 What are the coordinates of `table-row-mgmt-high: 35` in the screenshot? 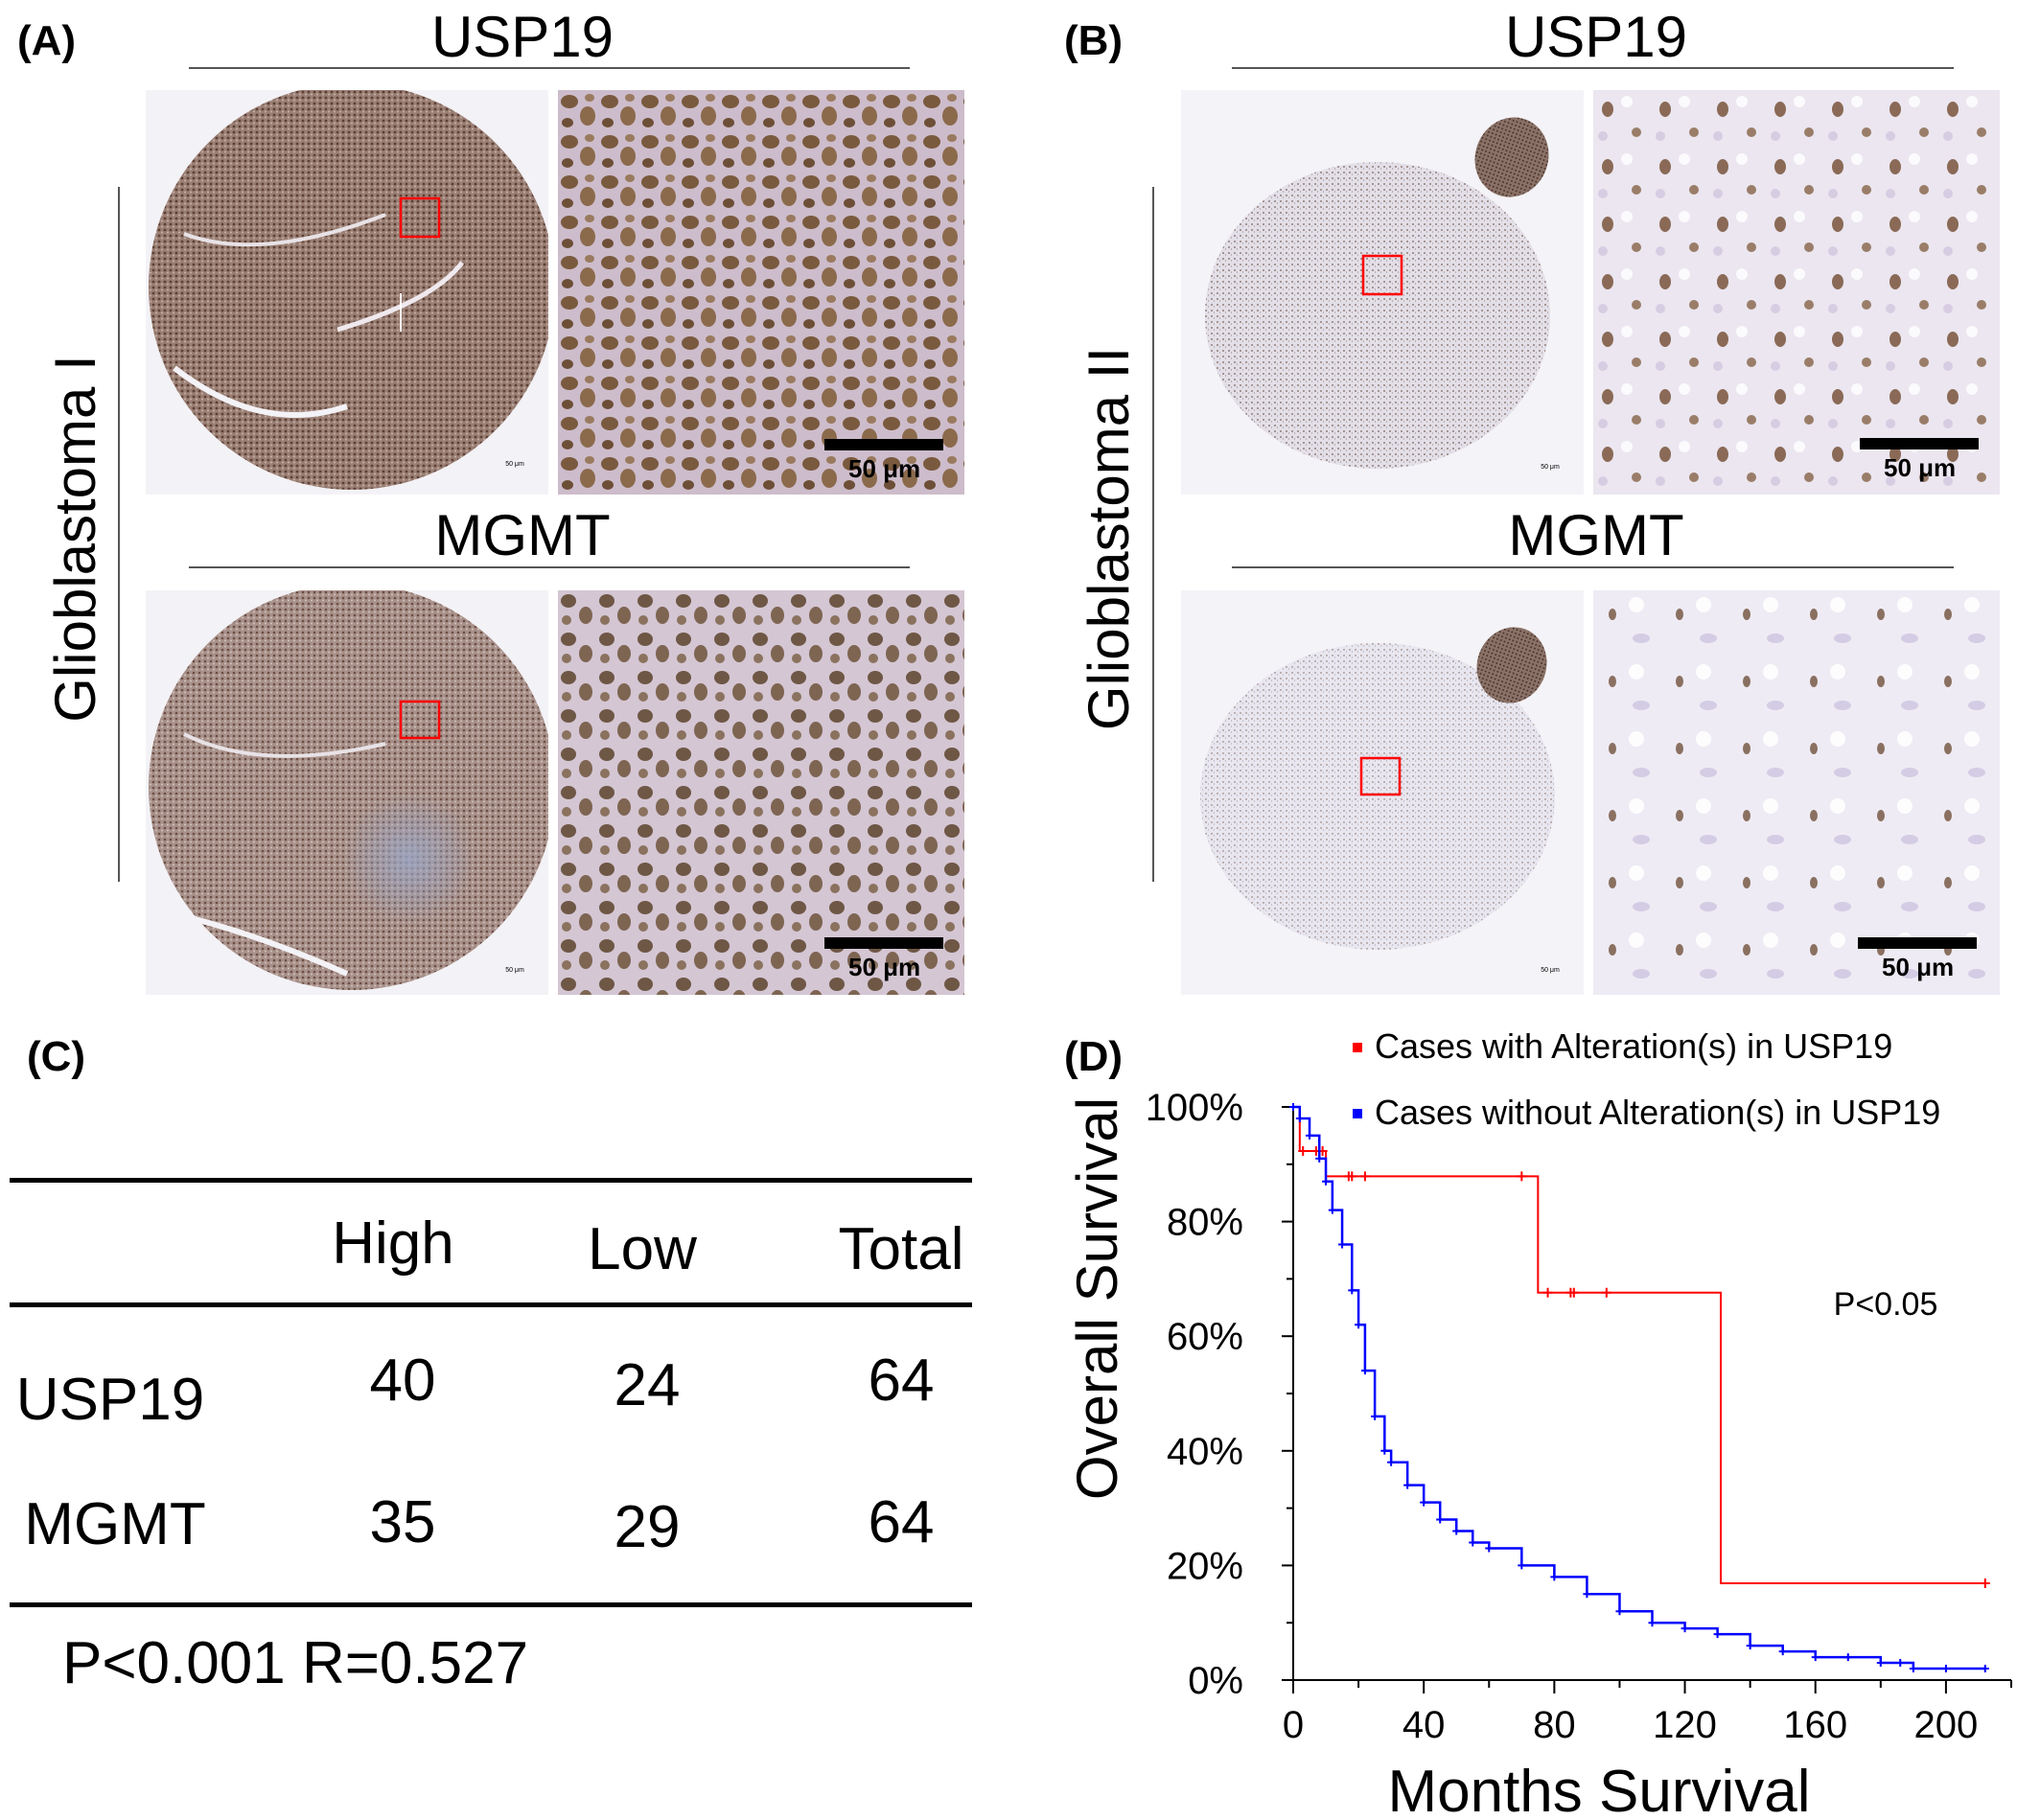 It's located at (402, 1522).